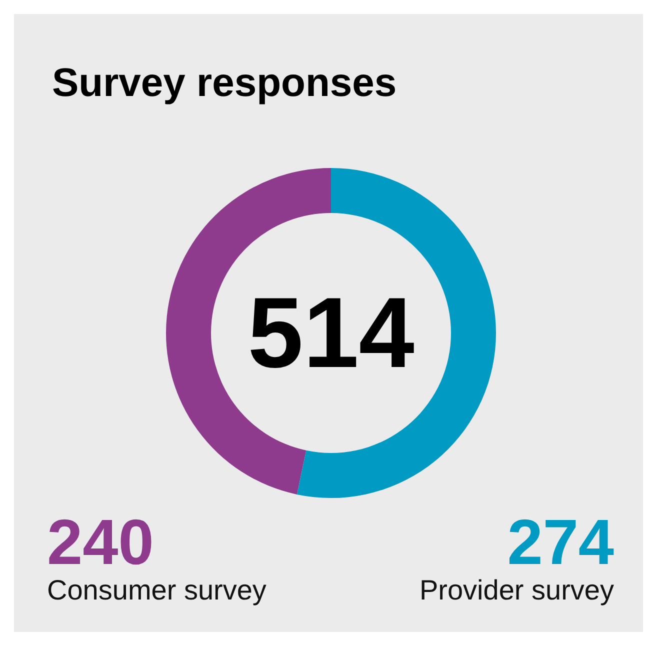 The image size is (657, 646). Describe the element at coordinates (331, 333) in the screenshot. I see `text: 514` at that location.